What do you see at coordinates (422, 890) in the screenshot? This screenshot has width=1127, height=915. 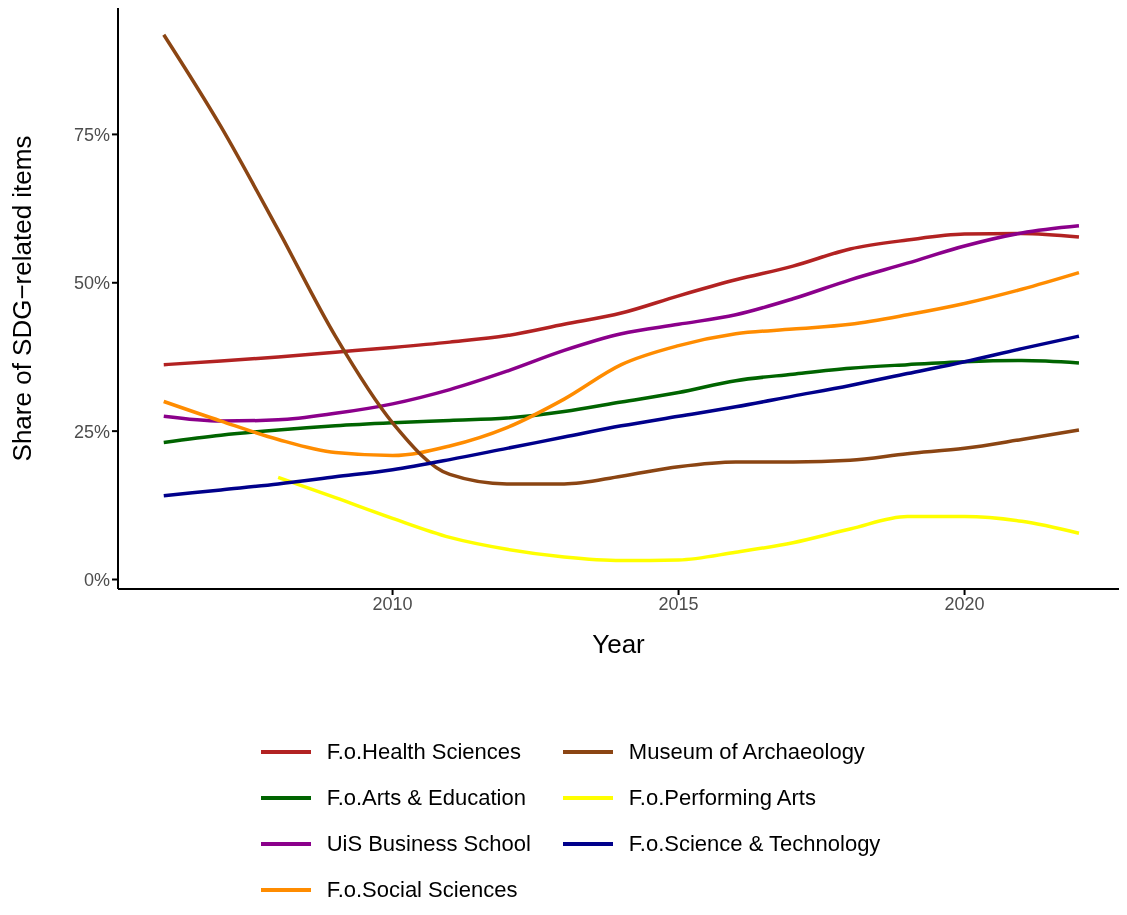 I see `legend-label: F.o.Social Sciences` at bounding box center [422, 890].